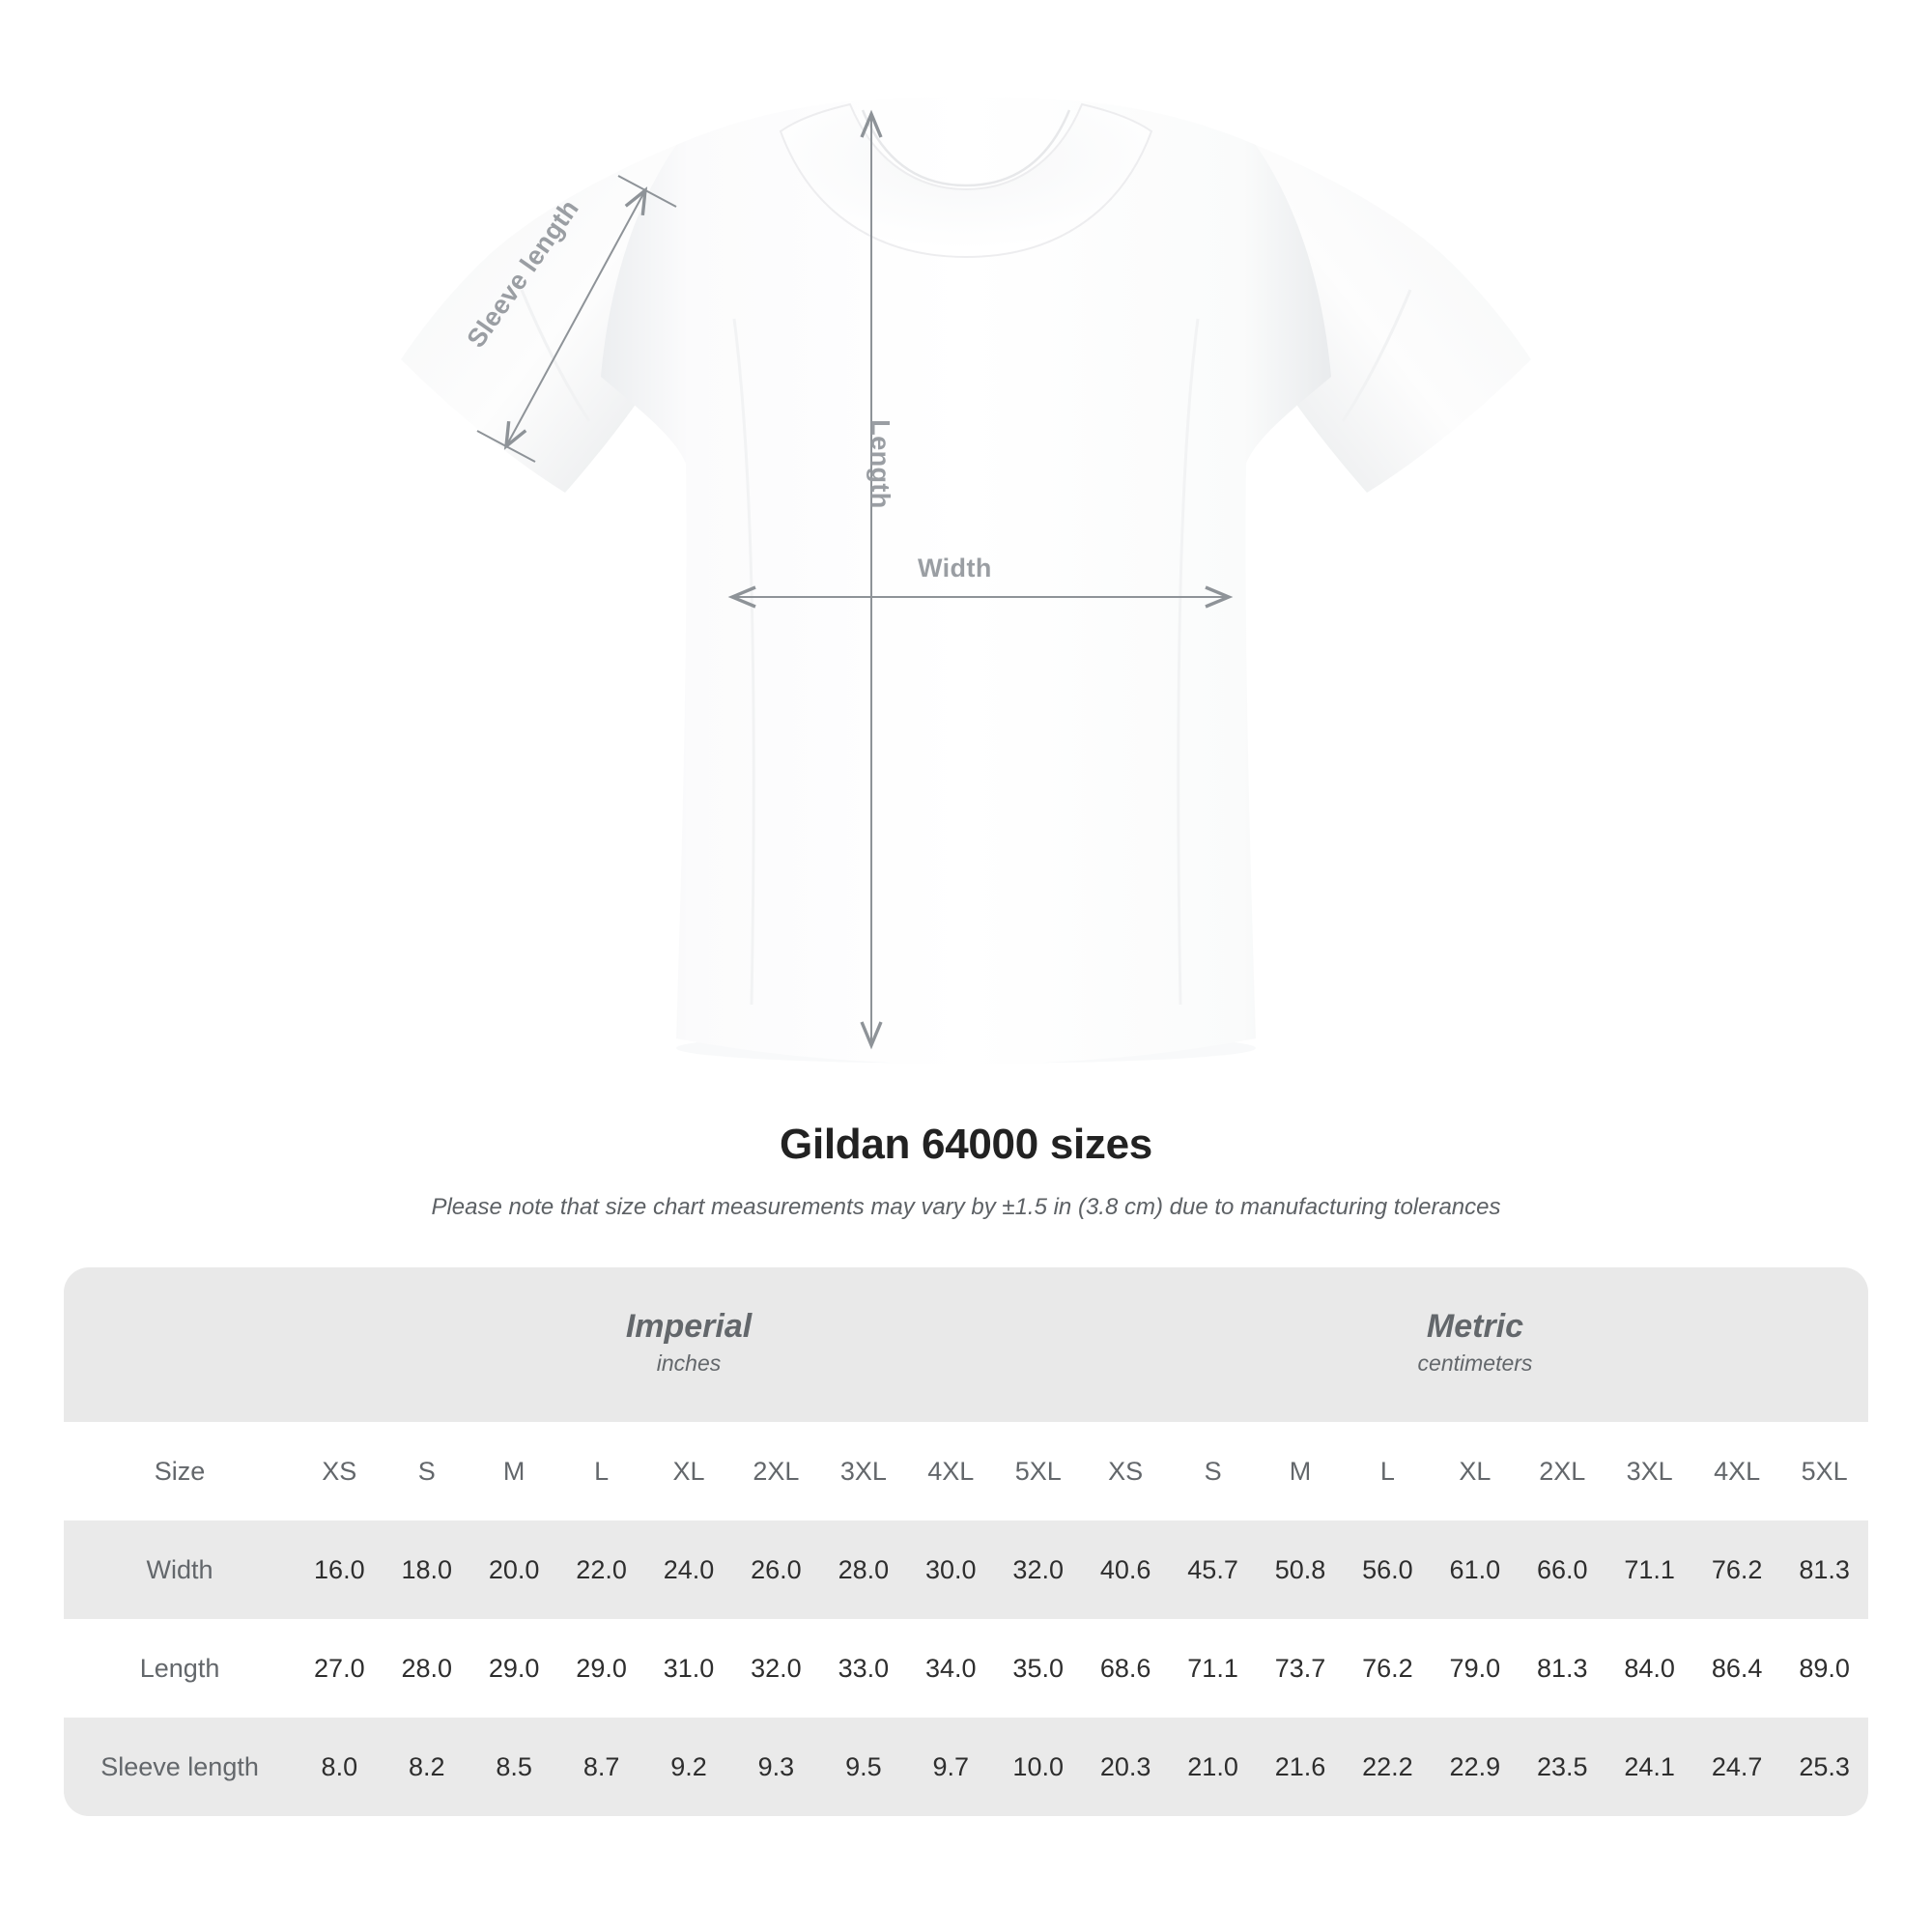 The height and width of the screenshot is (1932, 1932). I want to click on cell: 18.0, so click(426, 1569).